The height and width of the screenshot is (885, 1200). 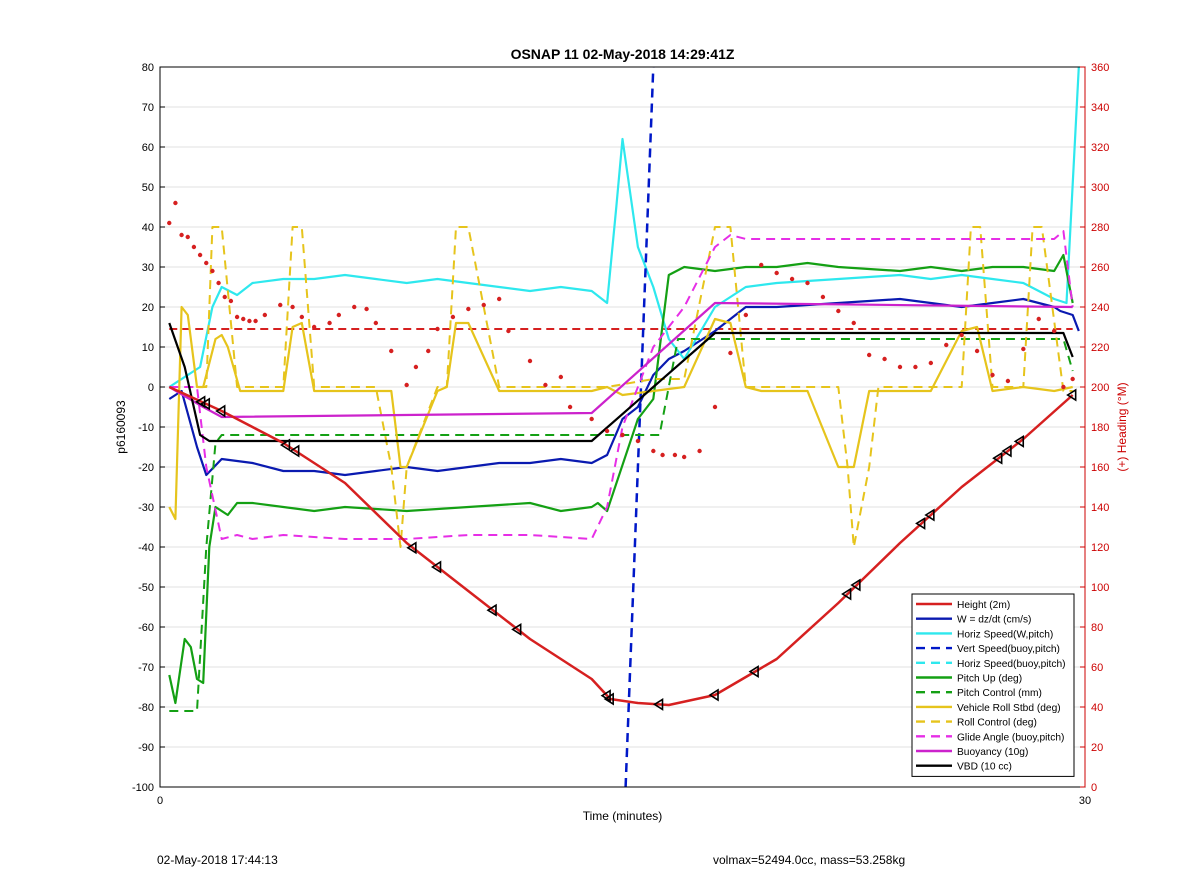 What do you see at coordinates (1100, 228) in the screenshot?
I see `y2-tick-label: 280` at bounding box center [1100, 228].